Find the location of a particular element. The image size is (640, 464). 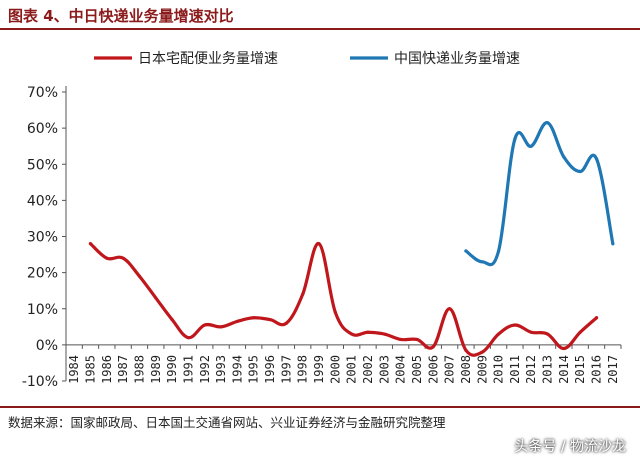

x-tick-label: 2001 is located at coordinates (352, 369).